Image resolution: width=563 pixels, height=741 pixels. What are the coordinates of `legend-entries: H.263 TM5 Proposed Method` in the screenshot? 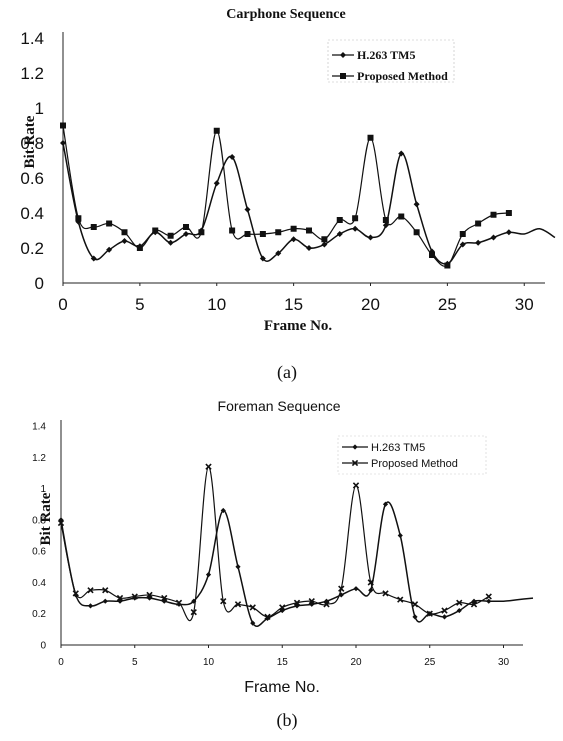 It's located at (390, 65).